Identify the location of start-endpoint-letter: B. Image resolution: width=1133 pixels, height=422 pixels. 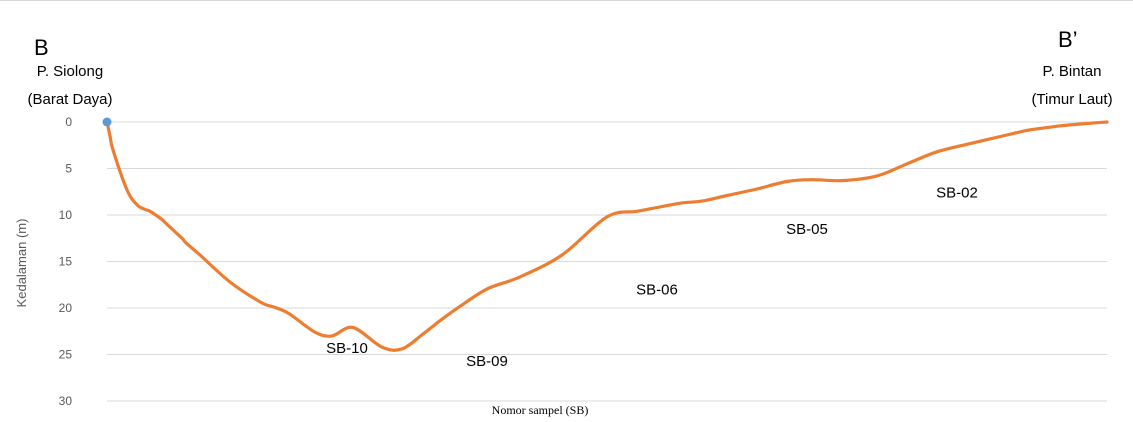
(41, 47).